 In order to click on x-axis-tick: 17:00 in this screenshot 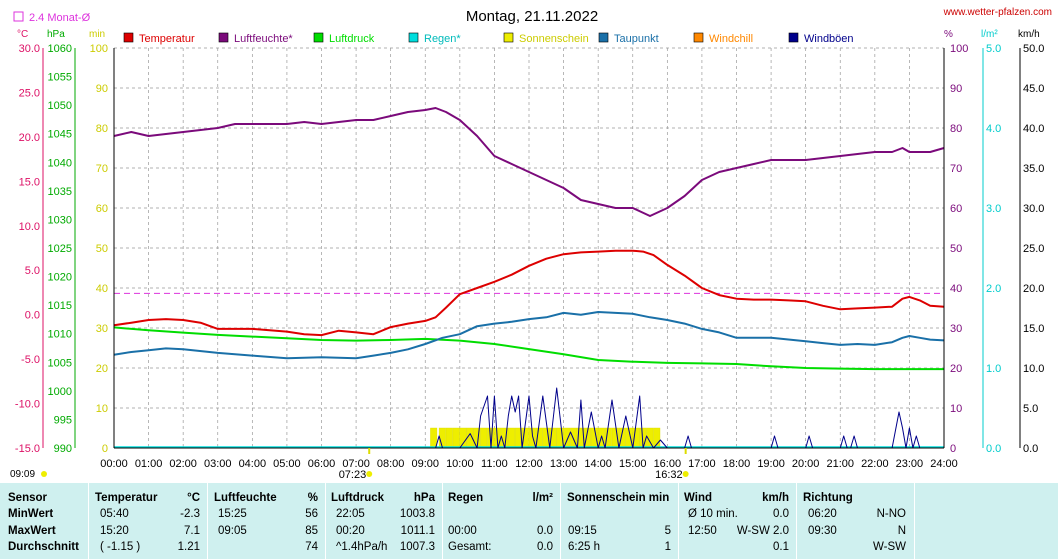, I will do `click(702, 464)`.